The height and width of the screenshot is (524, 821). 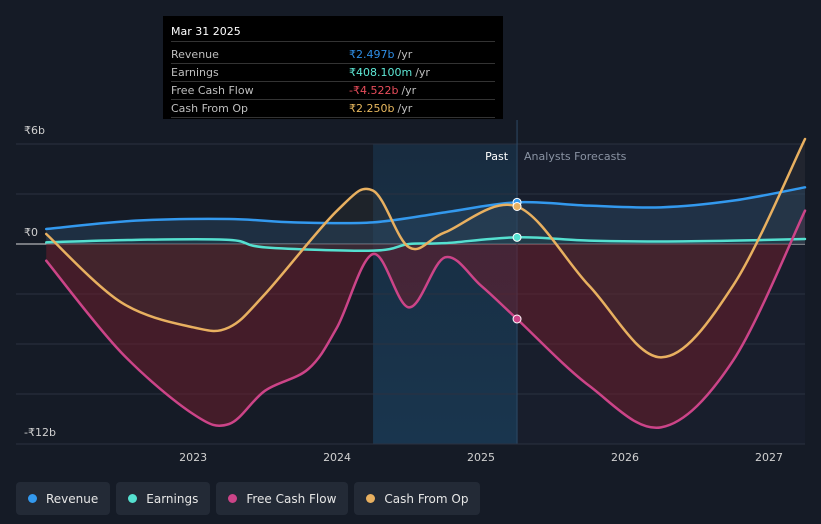 I want to click on tooltip-label: Cash From Op, so click(x=210, y=108).